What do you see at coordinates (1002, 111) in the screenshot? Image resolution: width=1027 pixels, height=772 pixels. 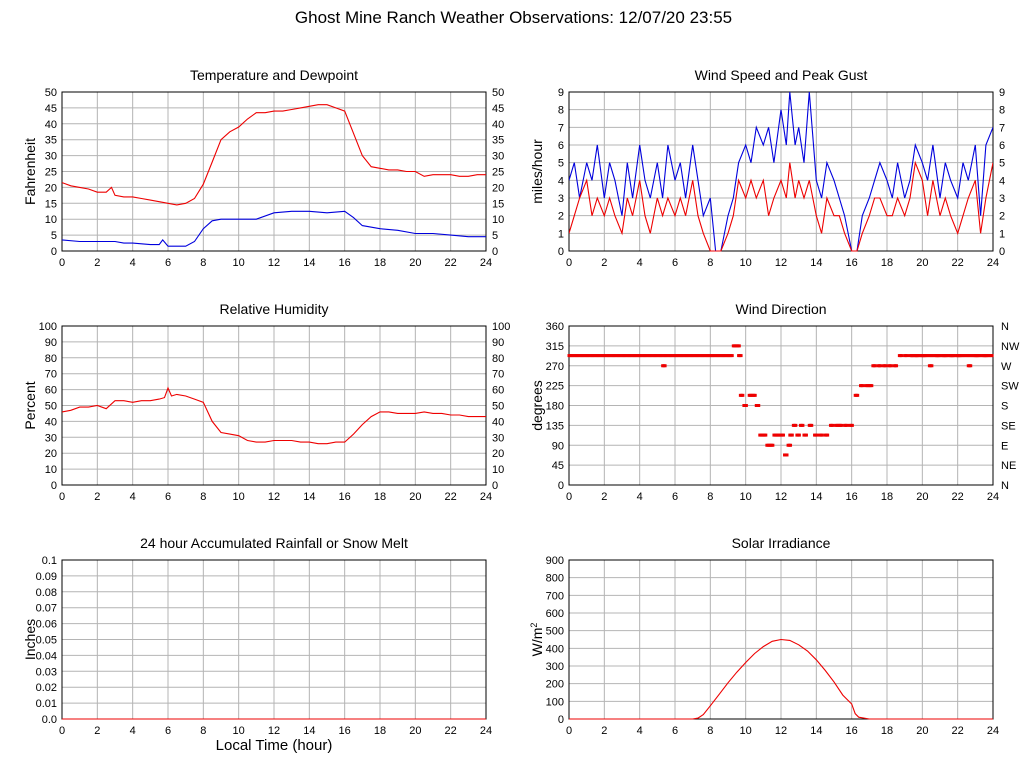 I see `y-tick-label-right: 8` at bounding box center [1002, 111].